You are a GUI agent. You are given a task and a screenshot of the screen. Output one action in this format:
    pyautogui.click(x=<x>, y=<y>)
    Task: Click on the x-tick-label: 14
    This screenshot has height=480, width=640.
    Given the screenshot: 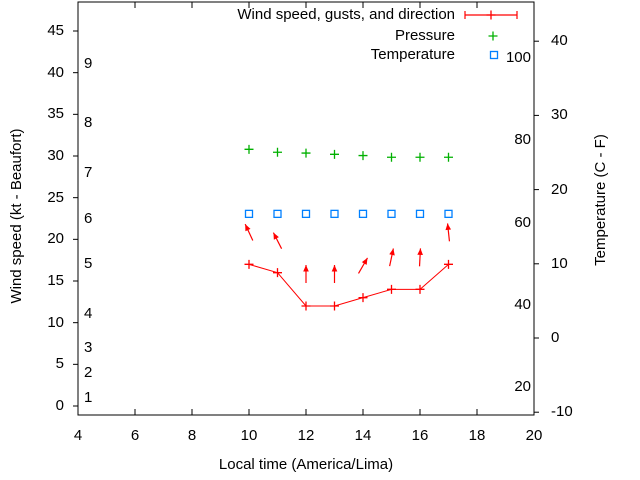 What is the action you would take?
    pyautogui.click(x=363, y=435)
    